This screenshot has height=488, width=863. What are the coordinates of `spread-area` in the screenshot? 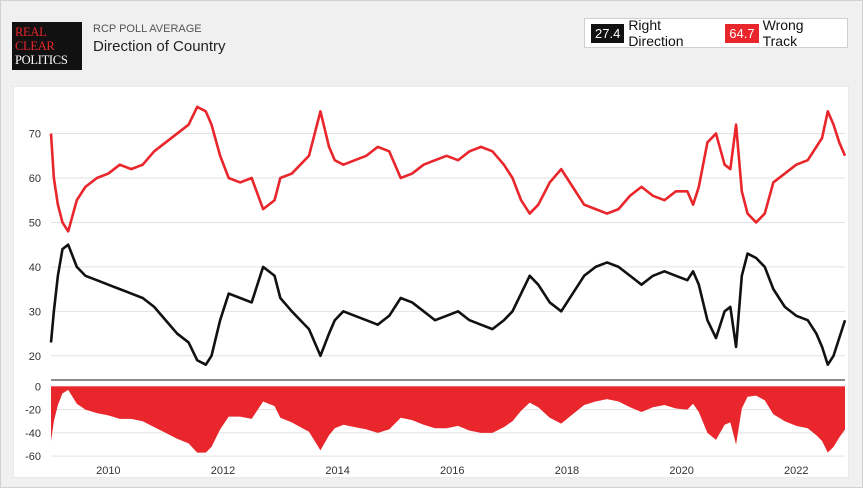 It's located at (448, 419).